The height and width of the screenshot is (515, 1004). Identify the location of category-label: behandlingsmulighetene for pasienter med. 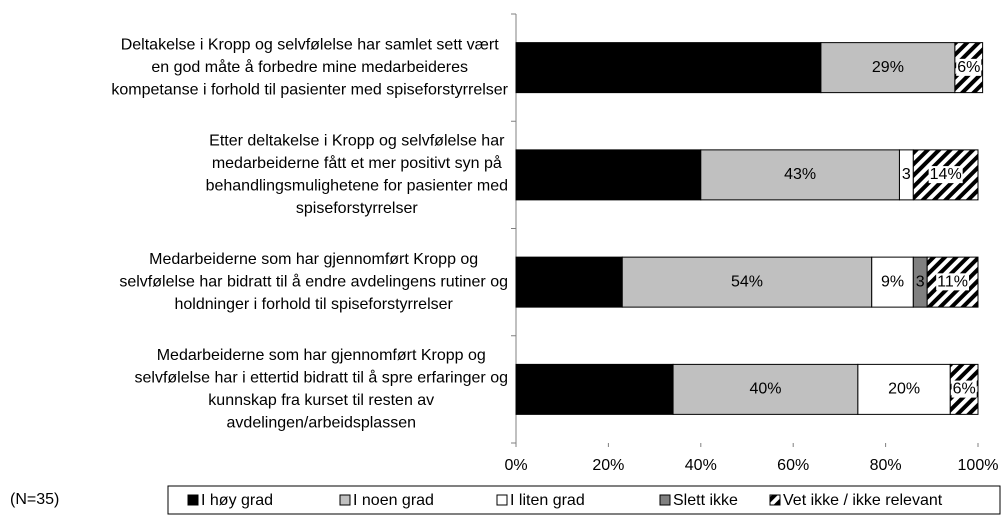
(357, 185).